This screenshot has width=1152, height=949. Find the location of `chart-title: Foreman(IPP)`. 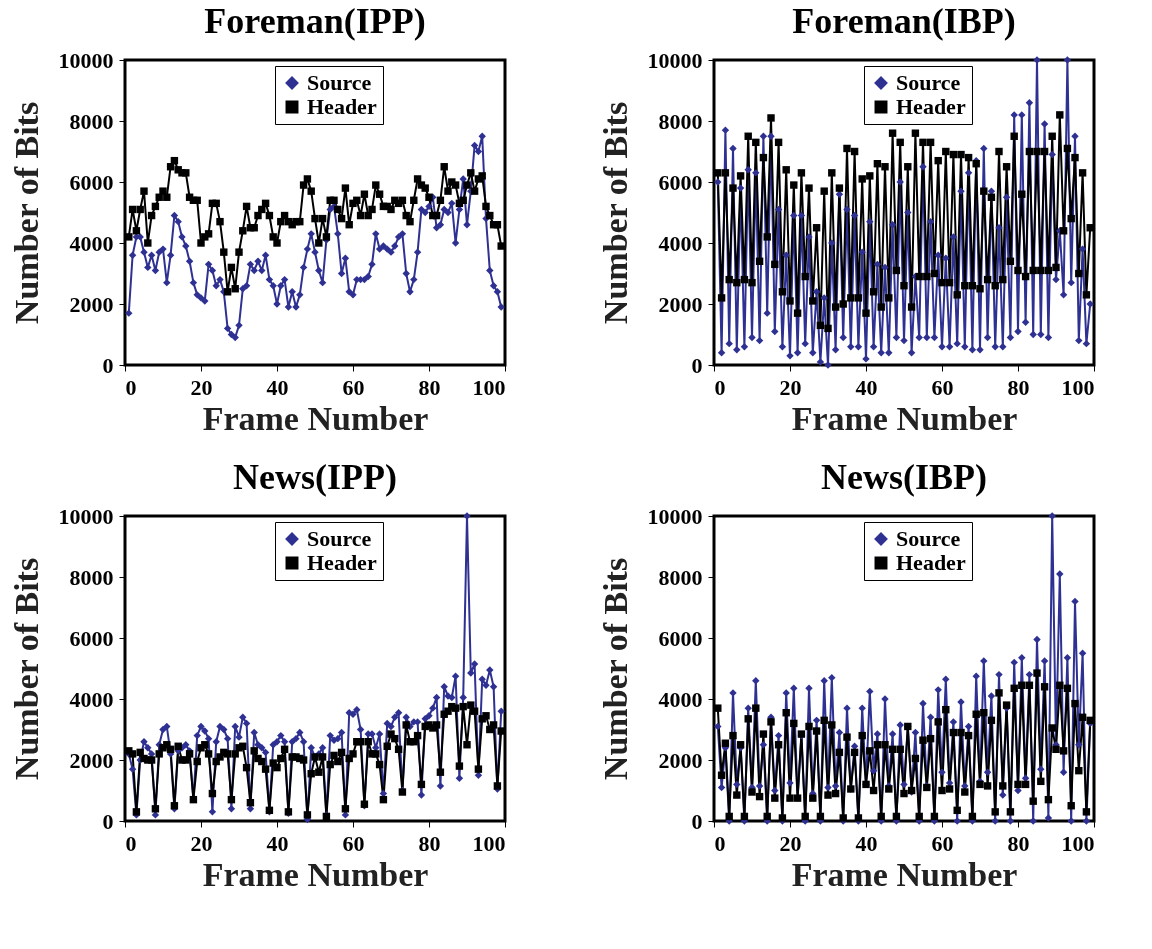

chart-title: Foreman(IPP) is located at coordinates (315, 21).